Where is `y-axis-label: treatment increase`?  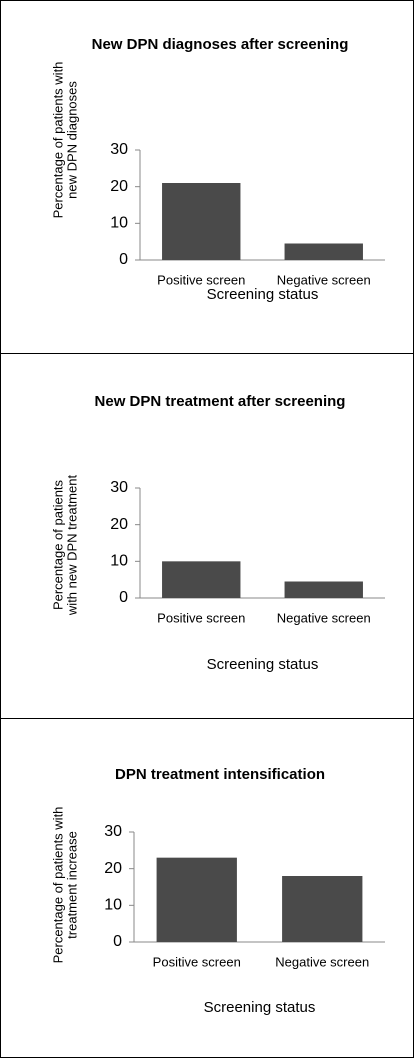 y-axis-label: treatment increase is located at coordinates (71, 885).